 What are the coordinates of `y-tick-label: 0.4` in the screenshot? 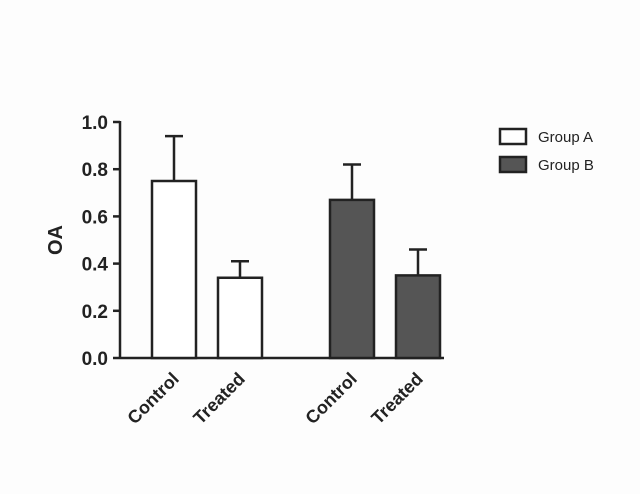 It's located at (95, 265).